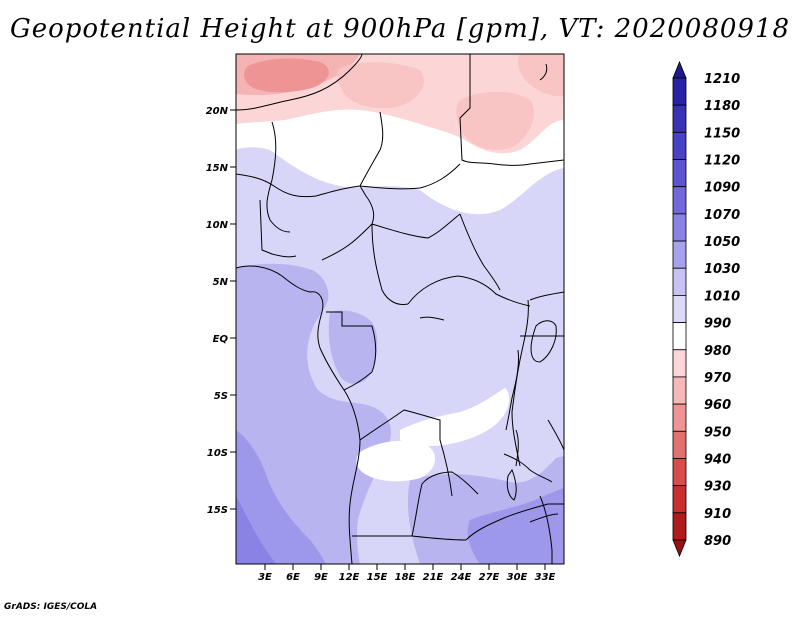  What do you see at coordinates (722, 242) in the screenshot?
I see `colorbar-level-label: 1050` at bounding box center [722, 242].